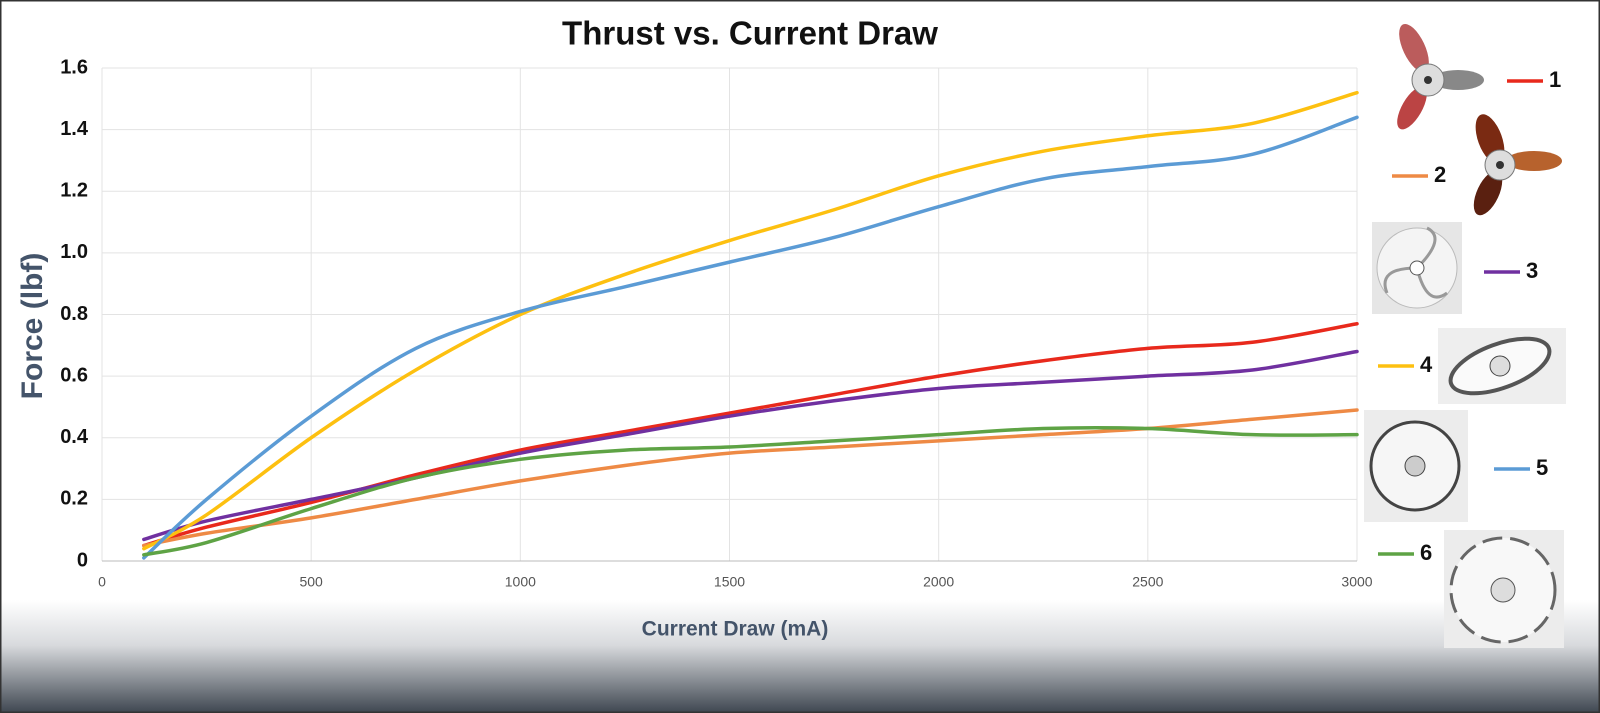 This screenshot has height=713, width=1600. What do you see at coordinates (1426, 364) in the screenshot?
I see `legend-label: 4` at bounding box center [1426, 364].